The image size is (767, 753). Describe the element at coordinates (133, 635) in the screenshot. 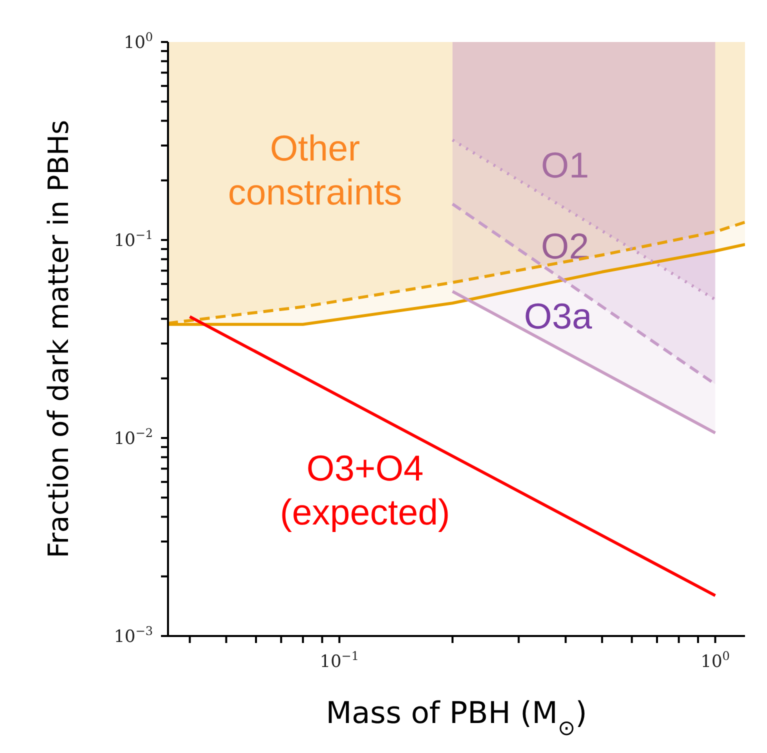

I see `y-tick-label: 10$^{−3}$` at that location.